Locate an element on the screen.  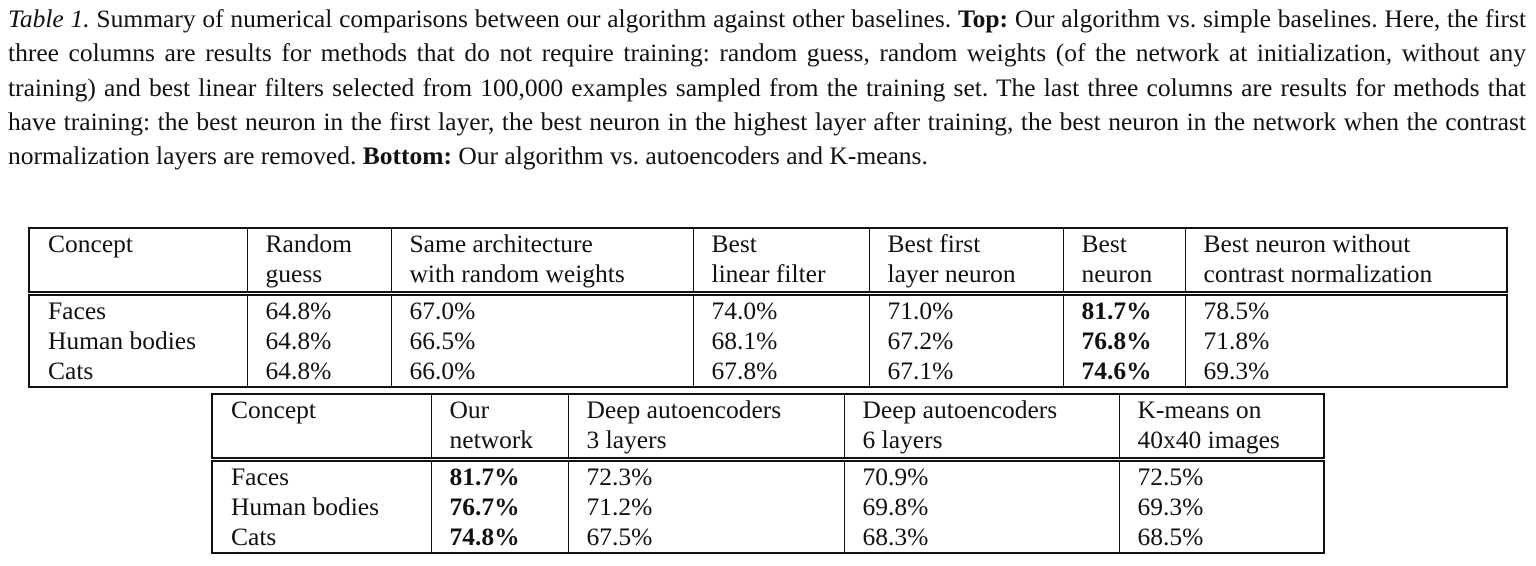
table-row: Cats 64.8% 66.0% 67.8% 67.1% 74.6% 69.3% is located at coordinates (767, 371).